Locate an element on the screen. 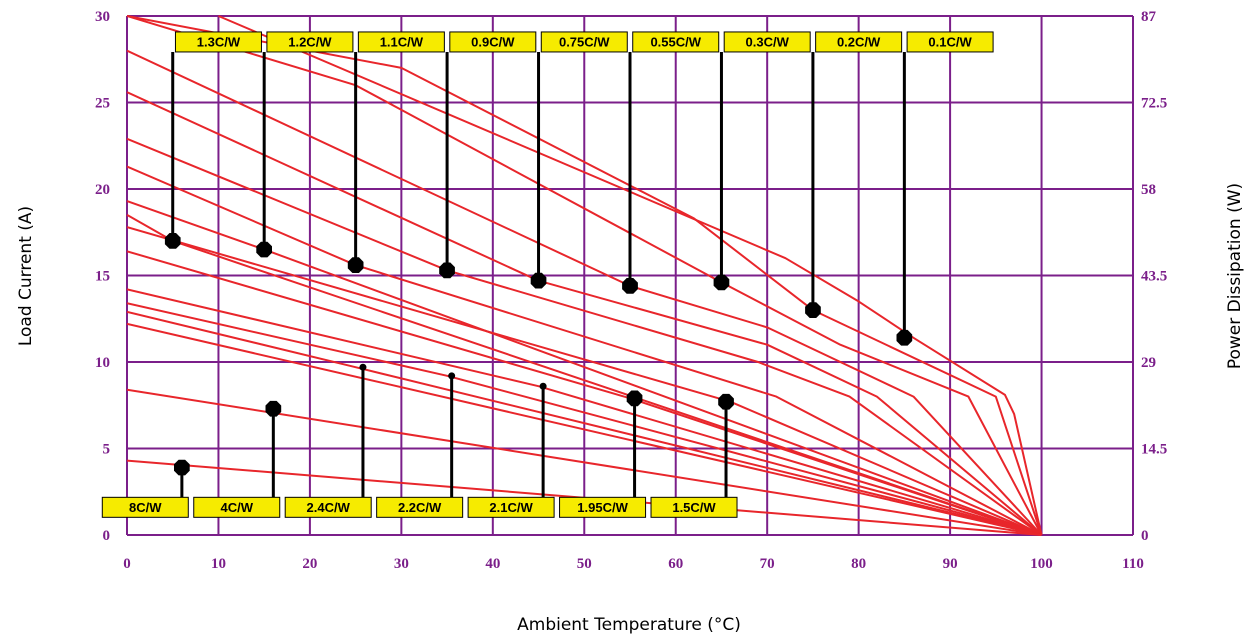 The height and width of the screenshot is (643, 1255). series-label: 4C/W is located at coordinates (236, 507).